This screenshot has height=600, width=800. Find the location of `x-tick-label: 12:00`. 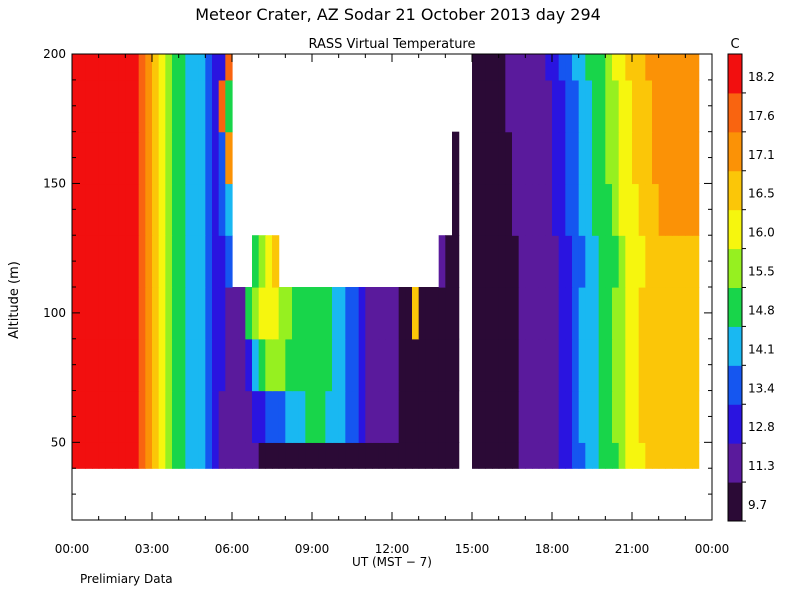

x-tick-label: 12:00 is located at coordinates (392, 549).